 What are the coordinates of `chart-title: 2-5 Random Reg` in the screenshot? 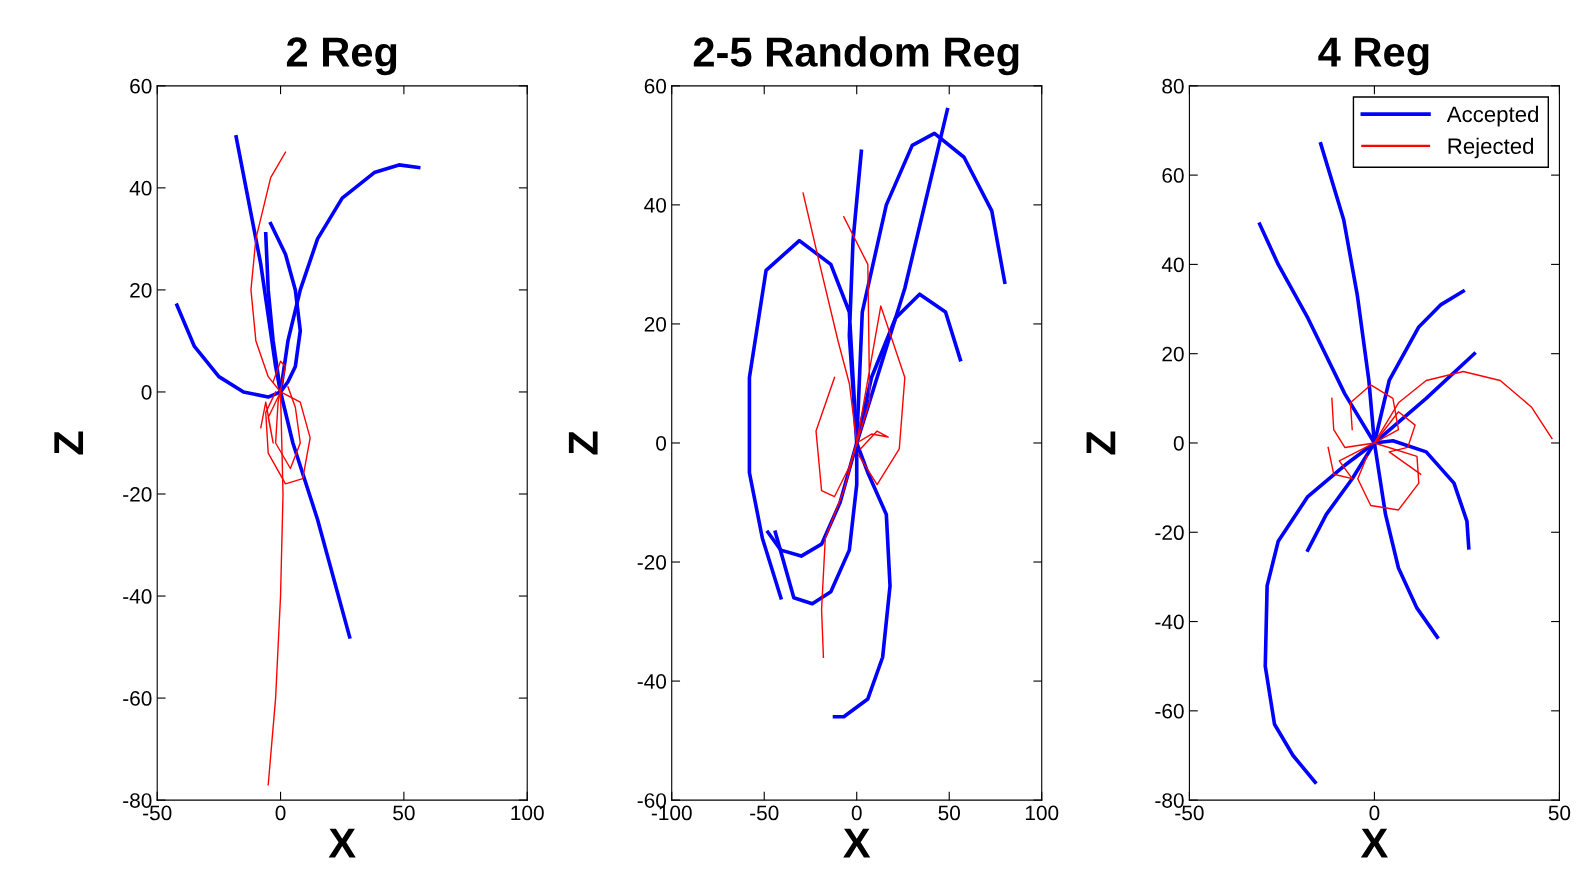 It's located at (856, 56).